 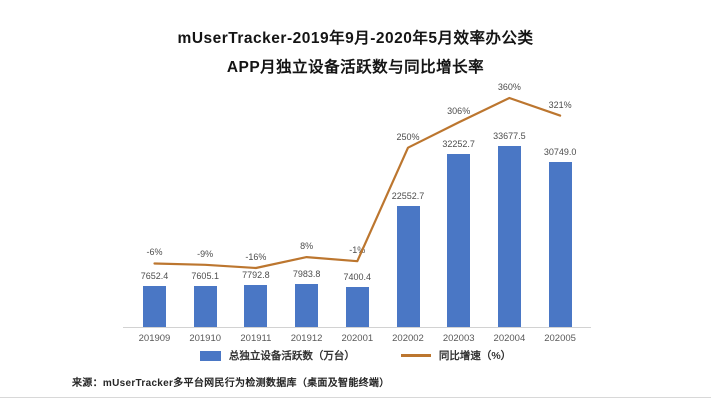 What do you see at coordinates (408, 196) in the screenshot?
I see `bar-value-label-202002: 22552.7` at bounding box center [408, 196].